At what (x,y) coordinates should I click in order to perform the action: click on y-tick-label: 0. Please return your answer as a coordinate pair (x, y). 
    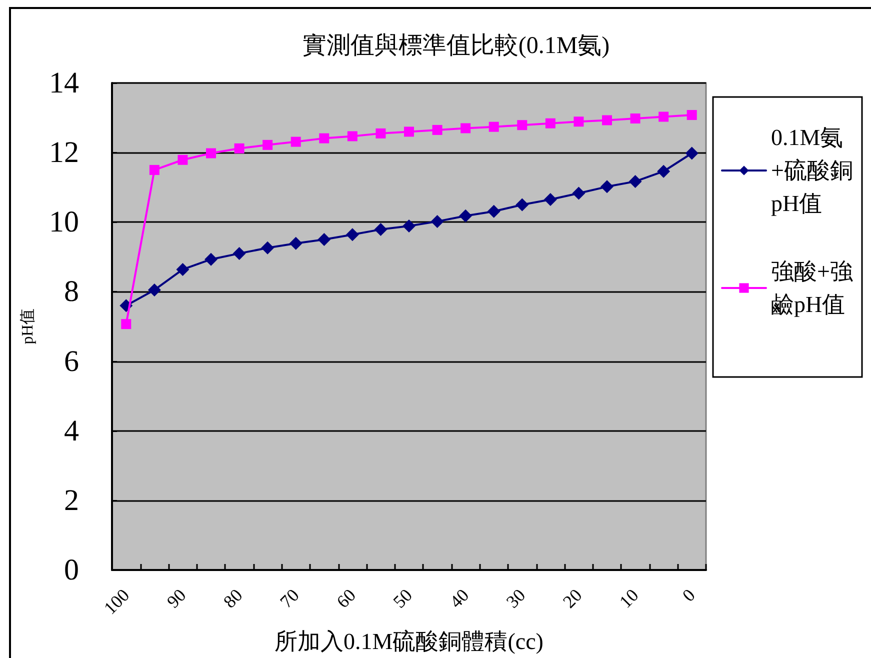
    Looking at the image, I should click on (71, 570).